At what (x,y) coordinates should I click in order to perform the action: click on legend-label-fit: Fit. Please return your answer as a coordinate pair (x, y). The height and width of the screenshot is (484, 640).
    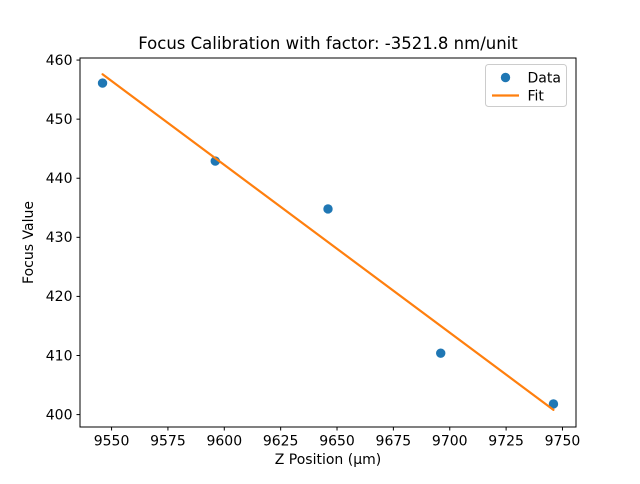
    Looking at the image, I should click on (536, 96).